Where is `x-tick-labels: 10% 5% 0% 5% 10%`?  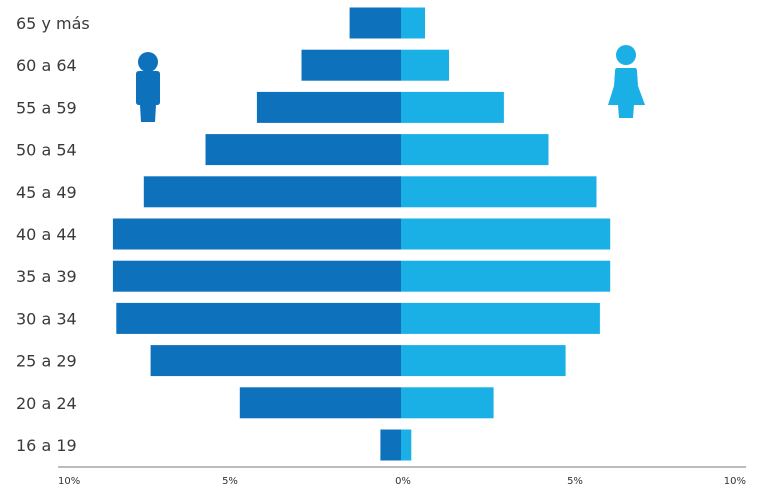
x-tick-labels: 10% 5% 0% 5% 10% is located at coordinates (402, 481).